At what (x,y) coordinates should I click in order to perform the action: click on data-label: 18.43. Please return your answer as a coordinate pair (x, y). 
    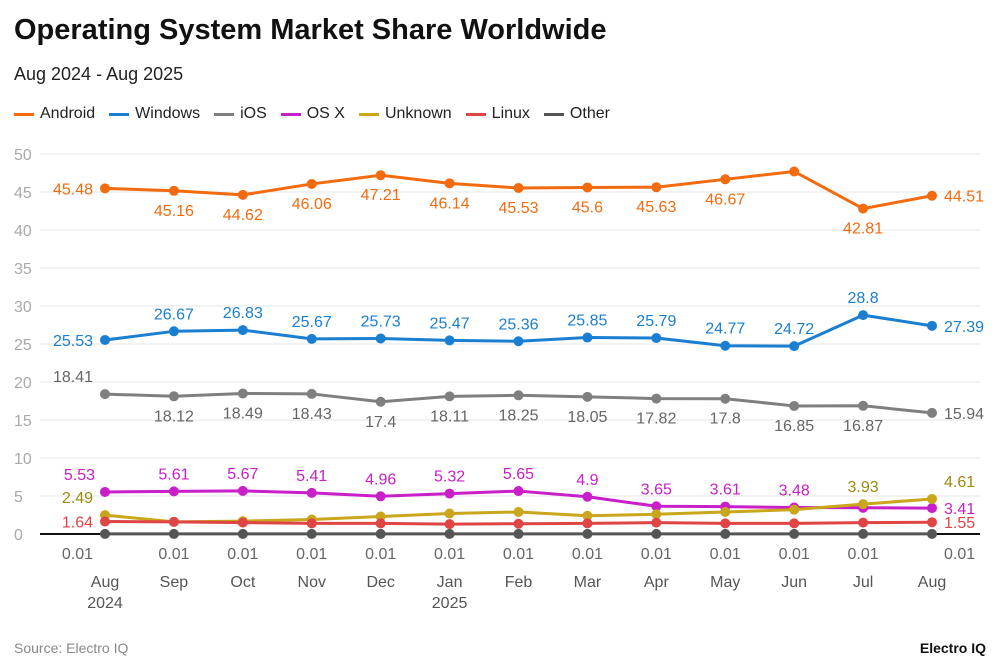
    Looking at the image, I should click on (312, 414).